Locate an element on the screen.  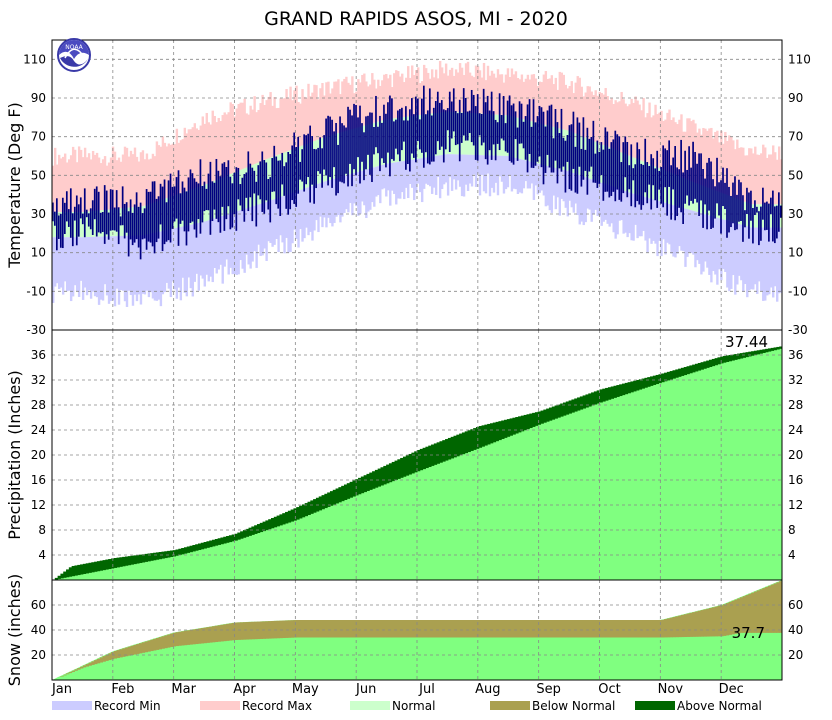
normal-band is located at coordinates (83, 225).